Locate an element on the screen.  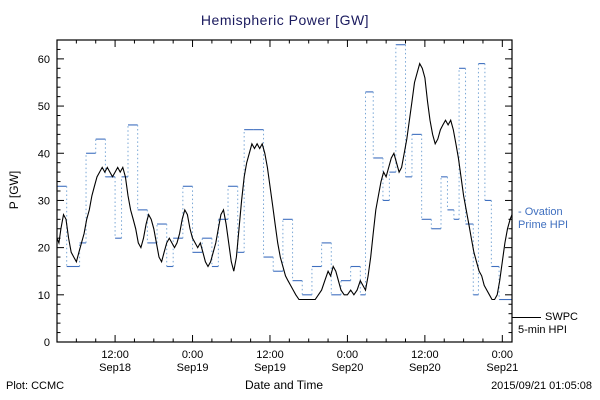
svg-text: 0 is located at coordinates (47, 343).